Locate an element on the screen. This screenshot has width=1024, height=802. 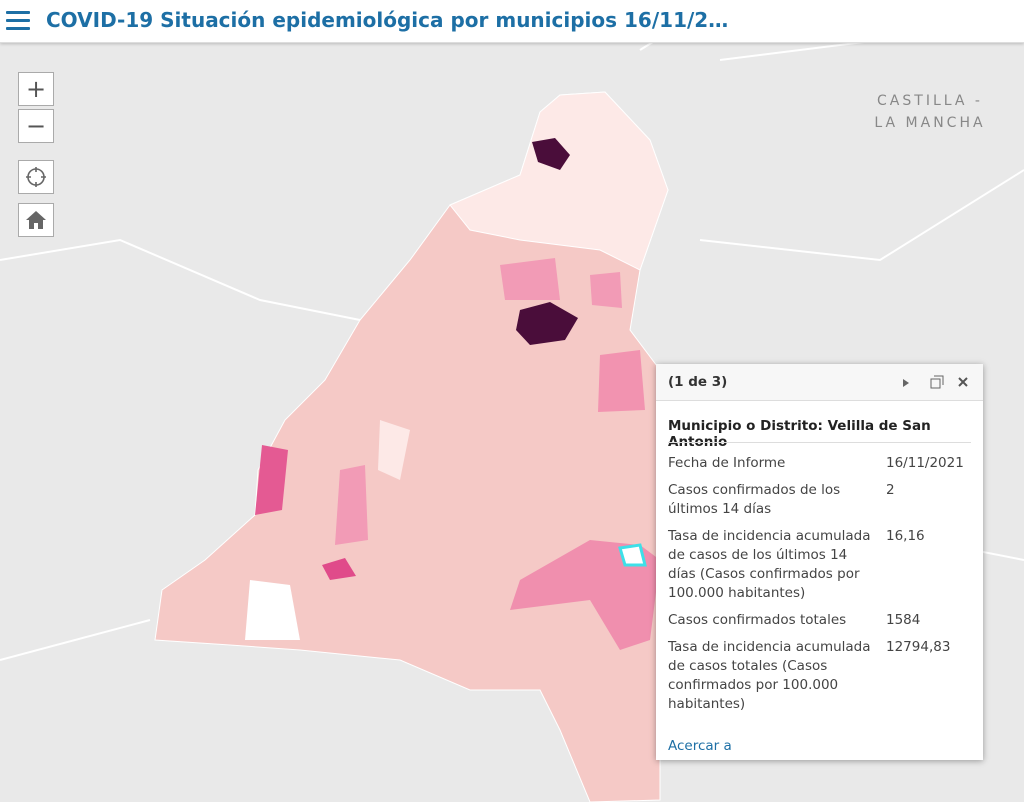
locate is located at coordinates (36, 177).